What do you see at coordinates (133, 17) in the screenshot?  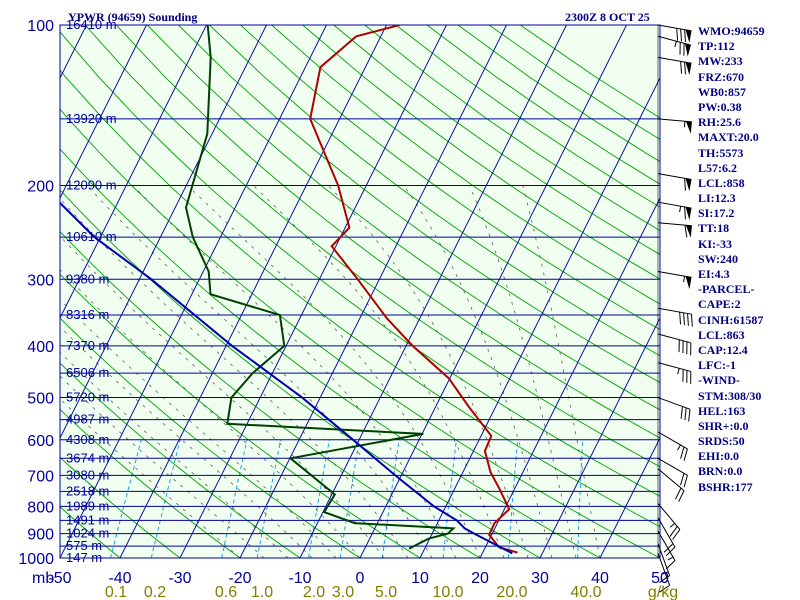 I see `station-title: YPWR (94659) Sounding` at bounding box center [133, 17].